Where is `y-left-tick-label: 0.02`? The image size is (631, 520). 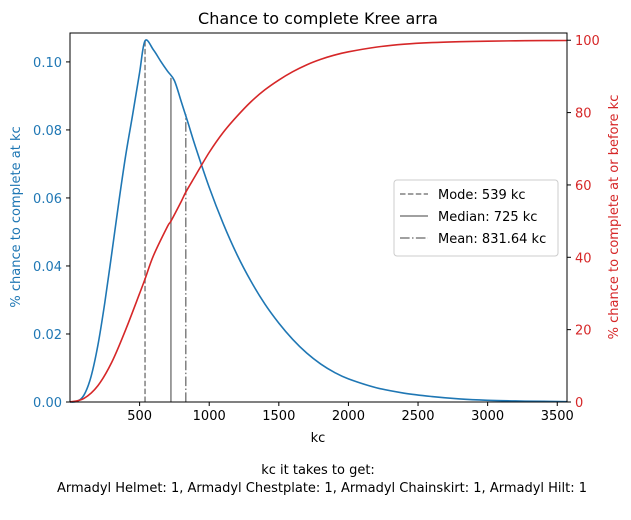 y-left-tick-label: 0.02 is located at coordinates (47, 335).